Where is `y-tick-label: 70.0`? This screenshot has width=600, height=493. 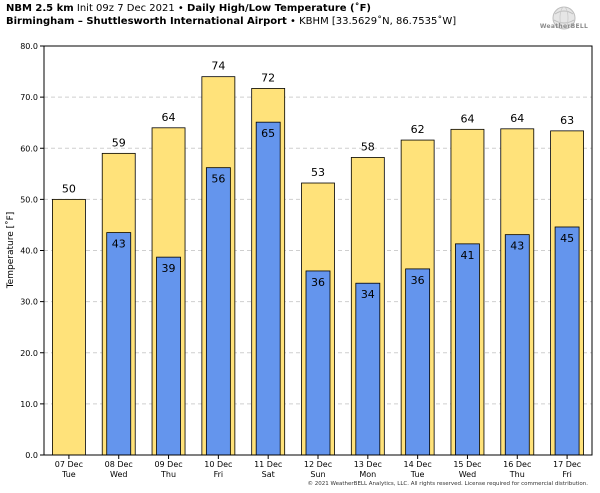
y-tick-label: 70.0 is located at coordinates (29, 97).